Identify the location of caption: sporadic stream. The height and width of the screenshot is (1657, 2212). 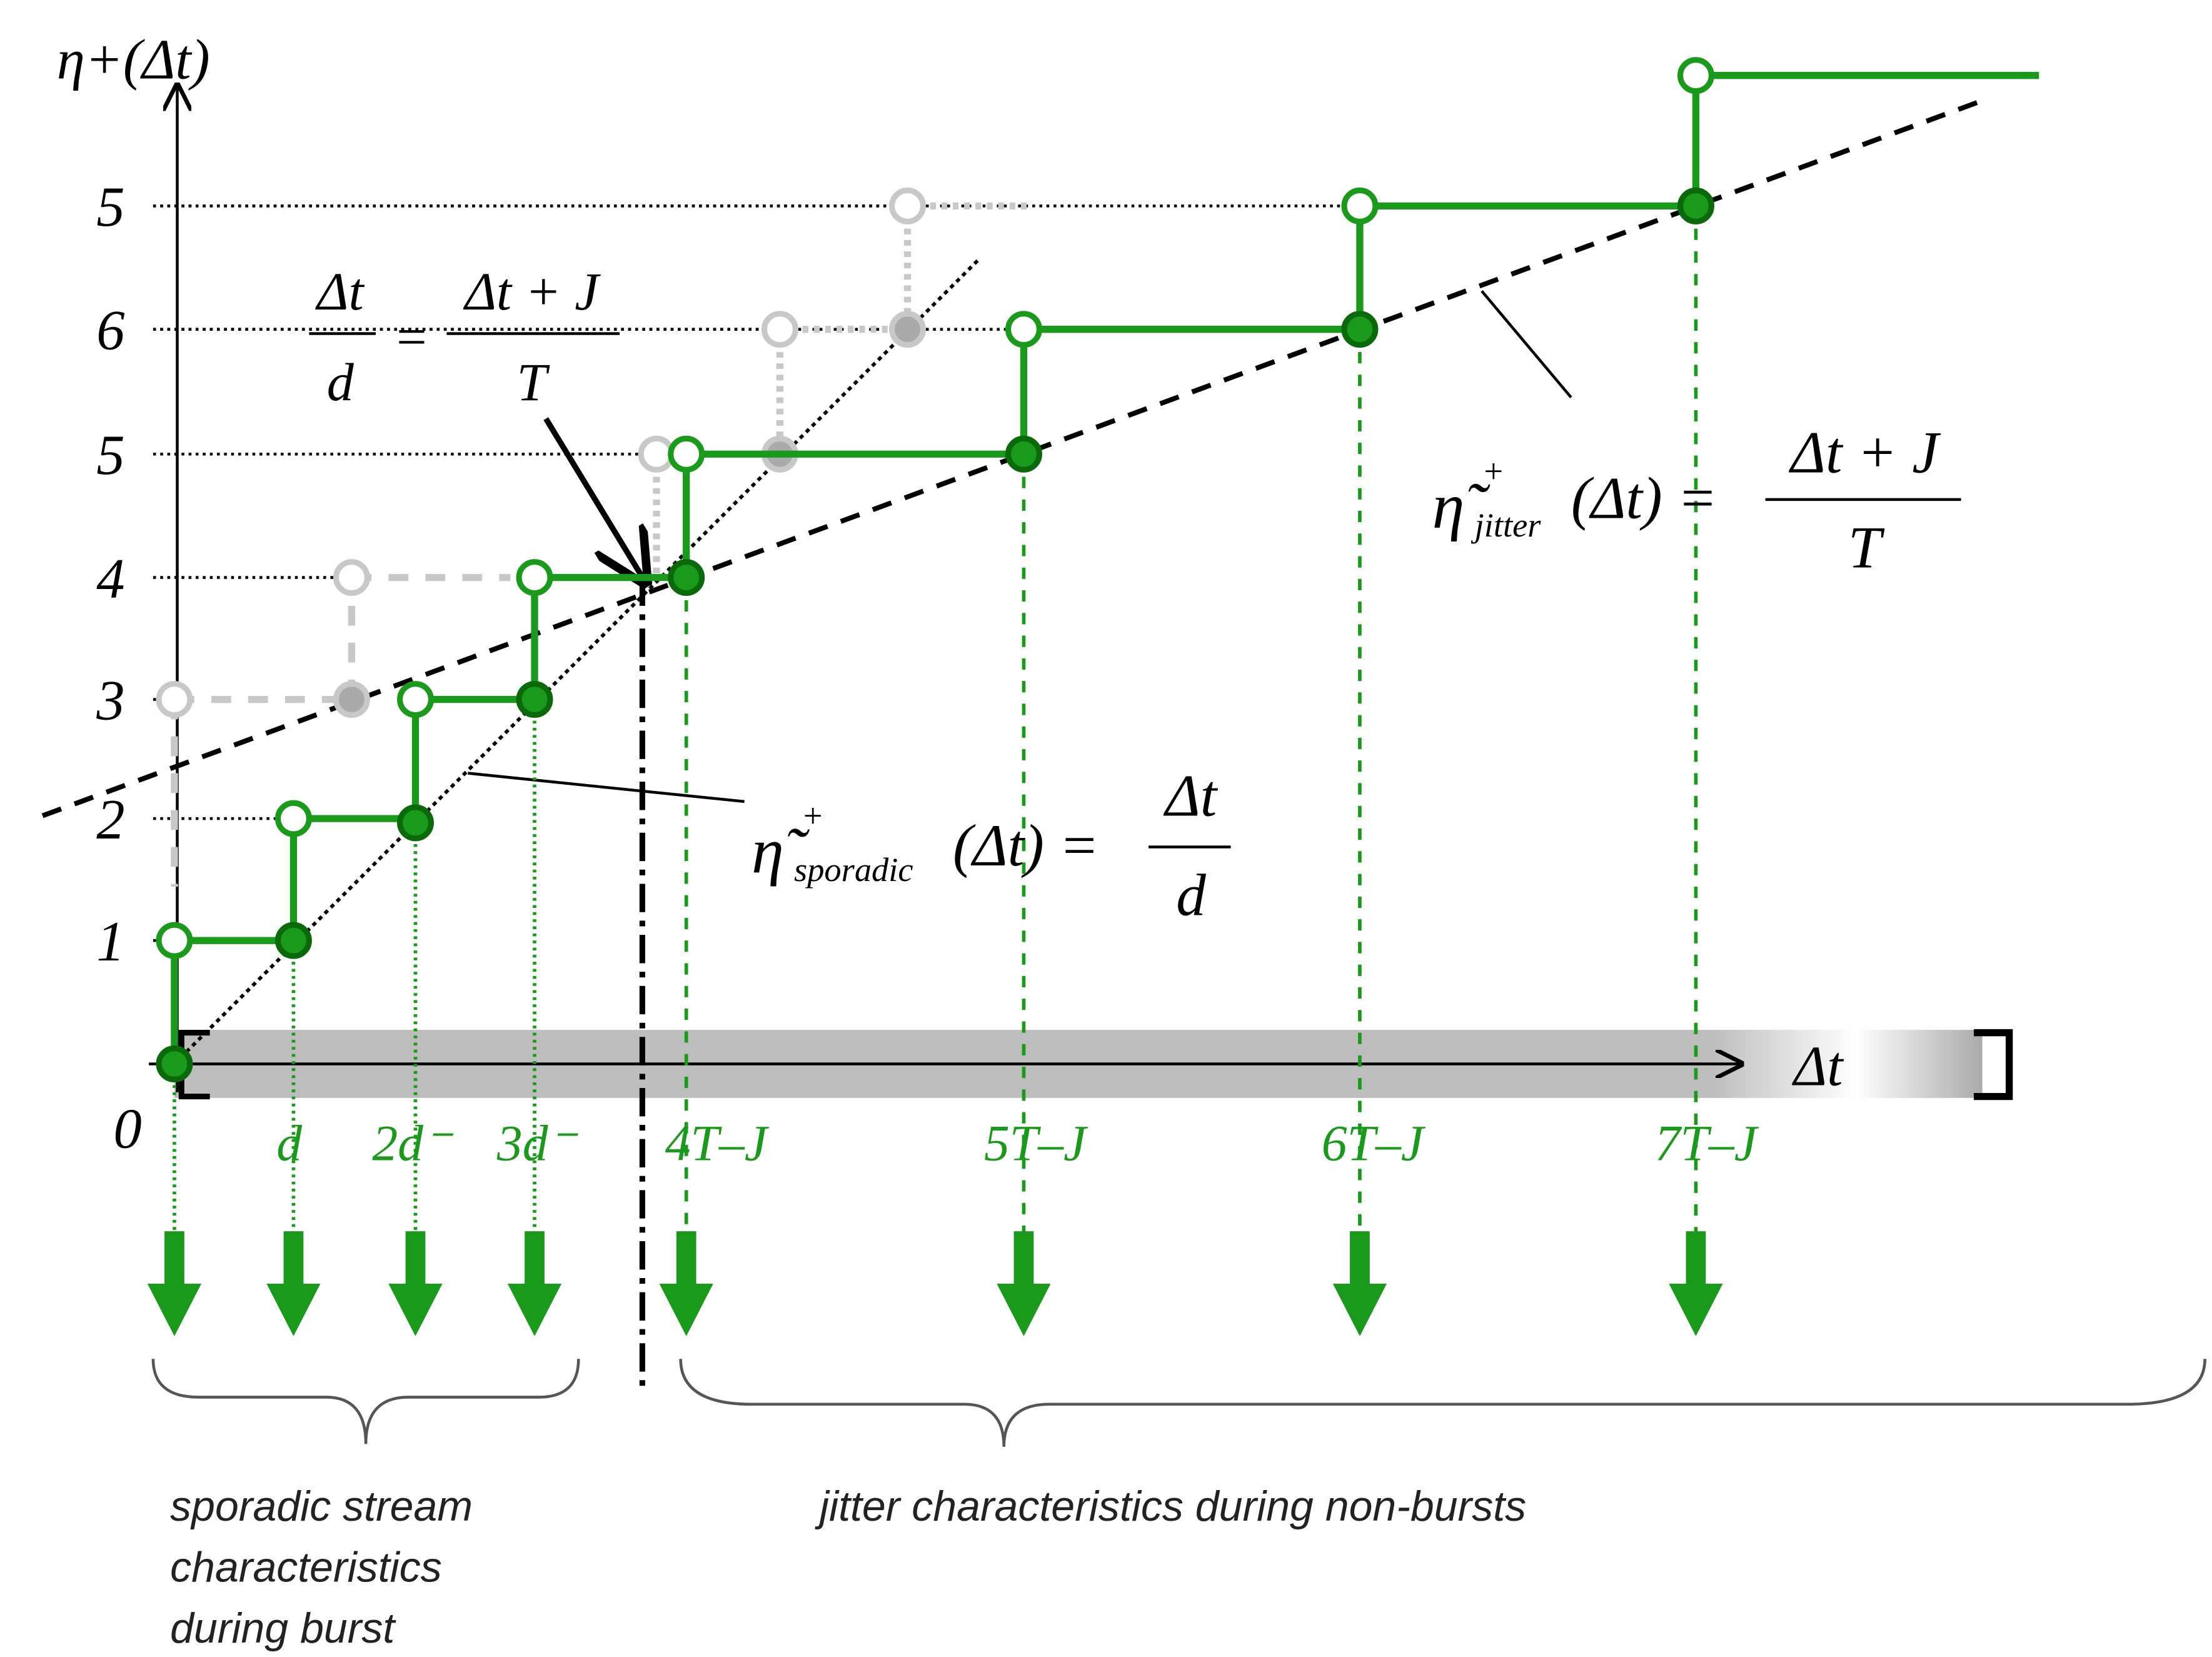
(322, 1506).